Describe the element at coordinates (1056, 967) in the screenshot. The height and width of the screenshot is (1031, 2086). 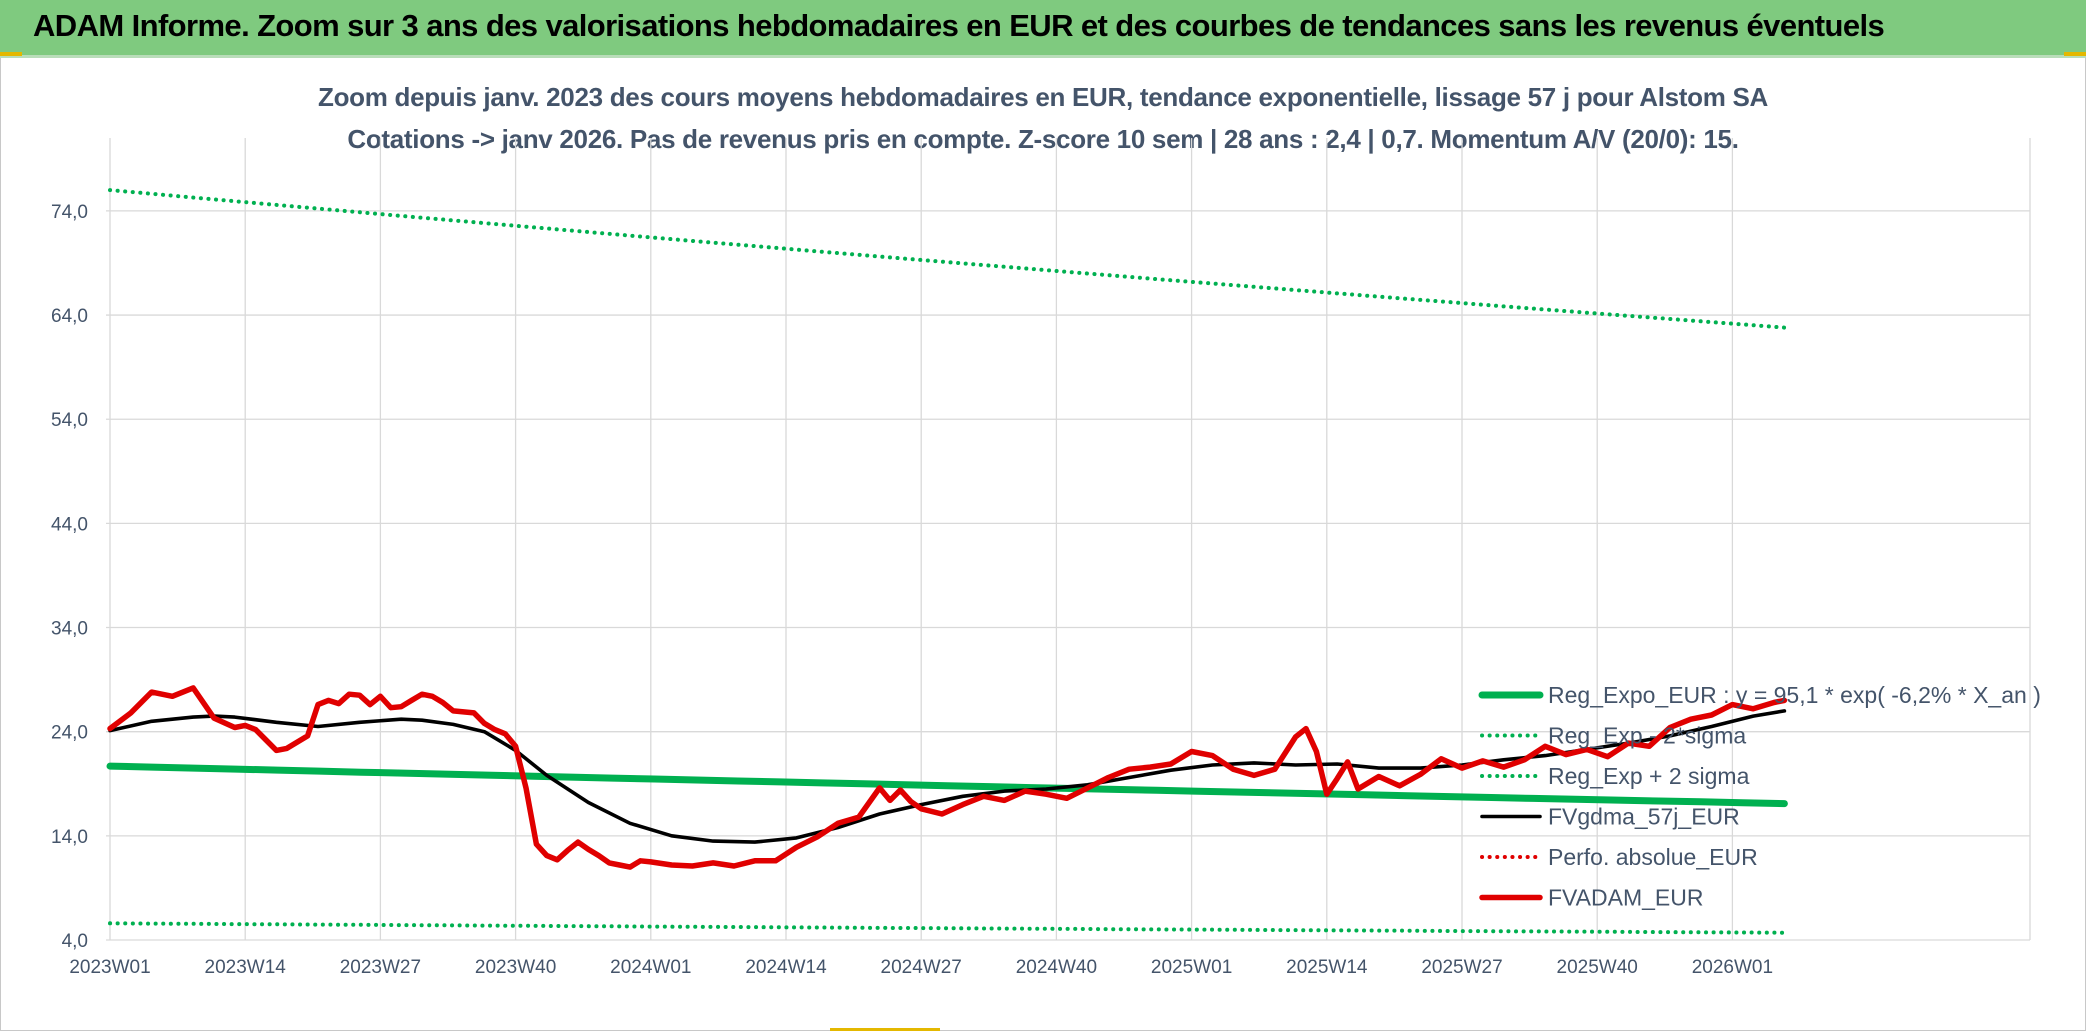
I see `x-tick-label: 2024W40` at that location.